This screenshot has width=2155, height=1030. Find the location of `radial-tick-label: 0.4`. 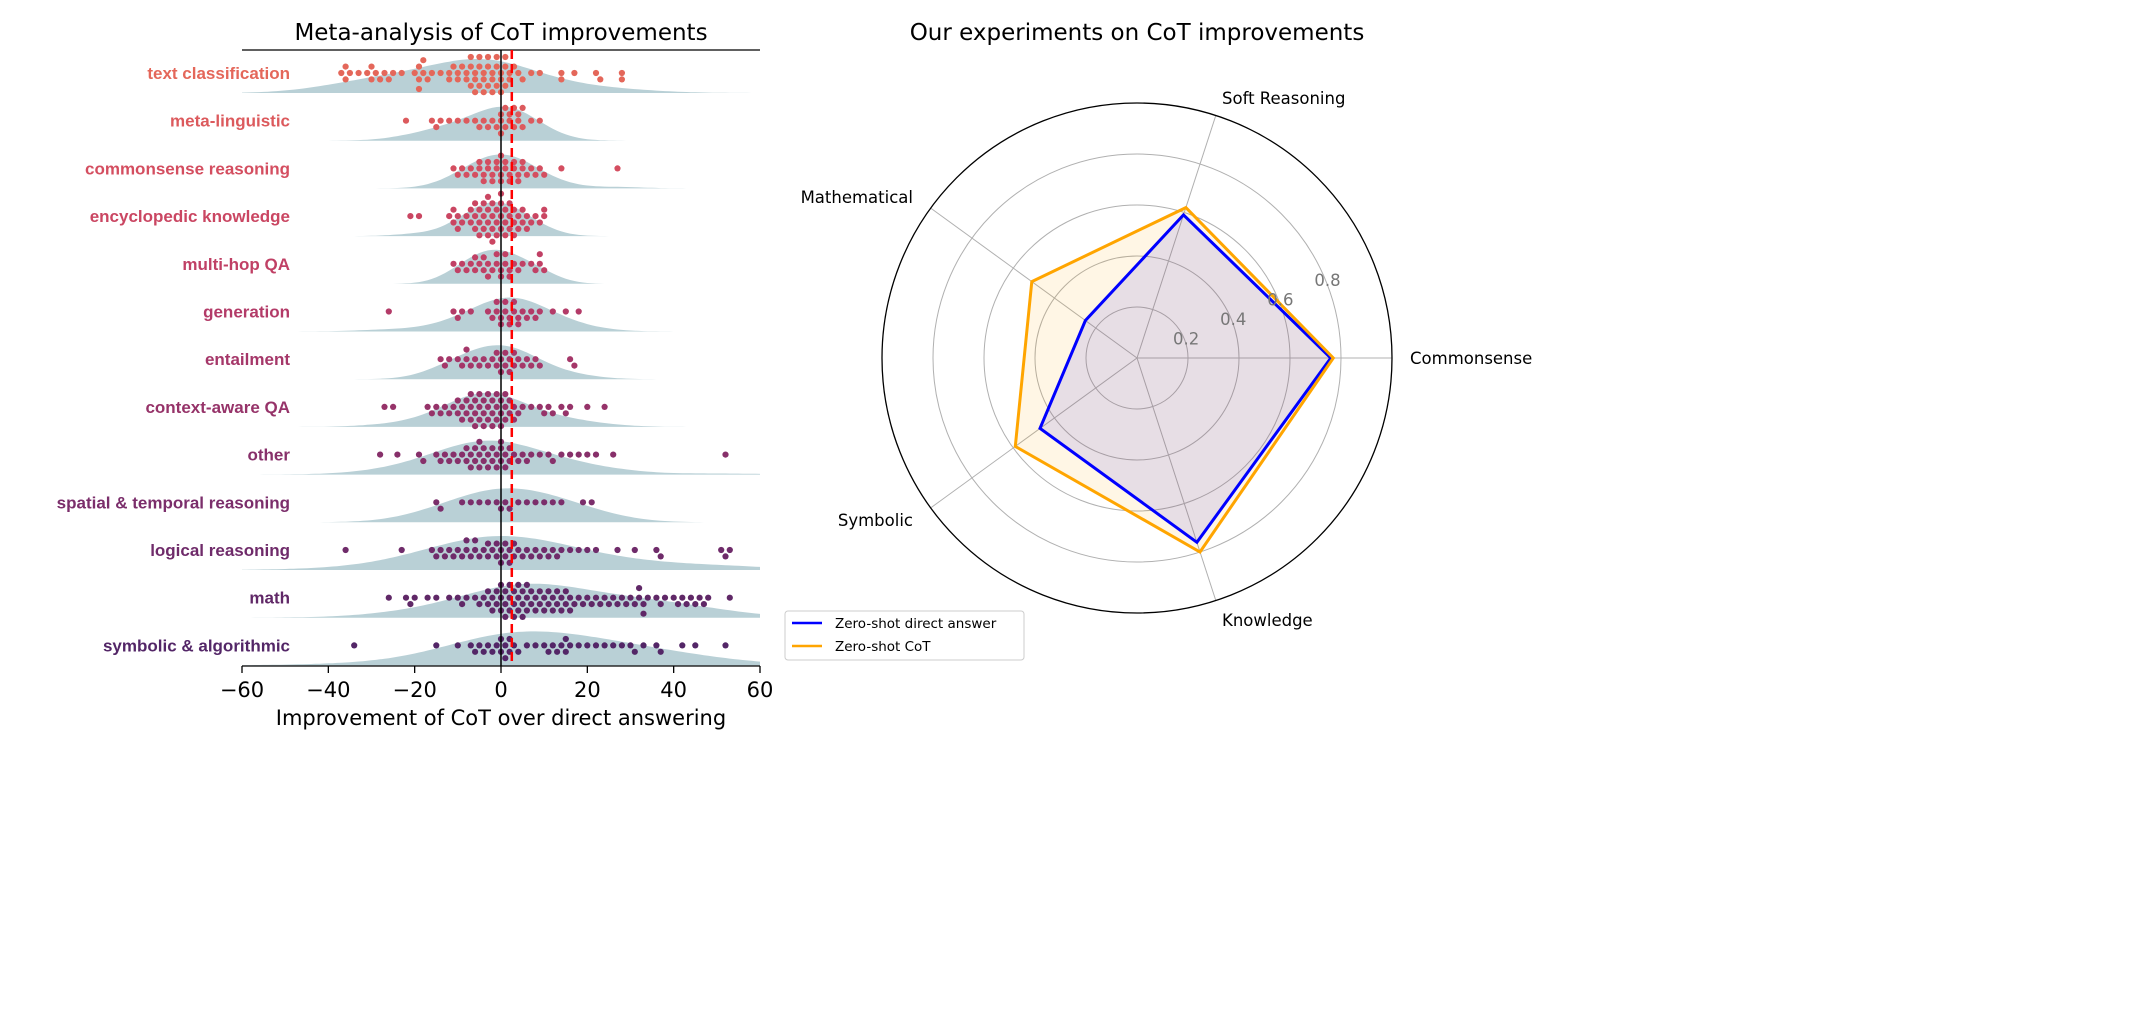

radial-tick-label: 0.4 is located at coordinates (1233, 319).